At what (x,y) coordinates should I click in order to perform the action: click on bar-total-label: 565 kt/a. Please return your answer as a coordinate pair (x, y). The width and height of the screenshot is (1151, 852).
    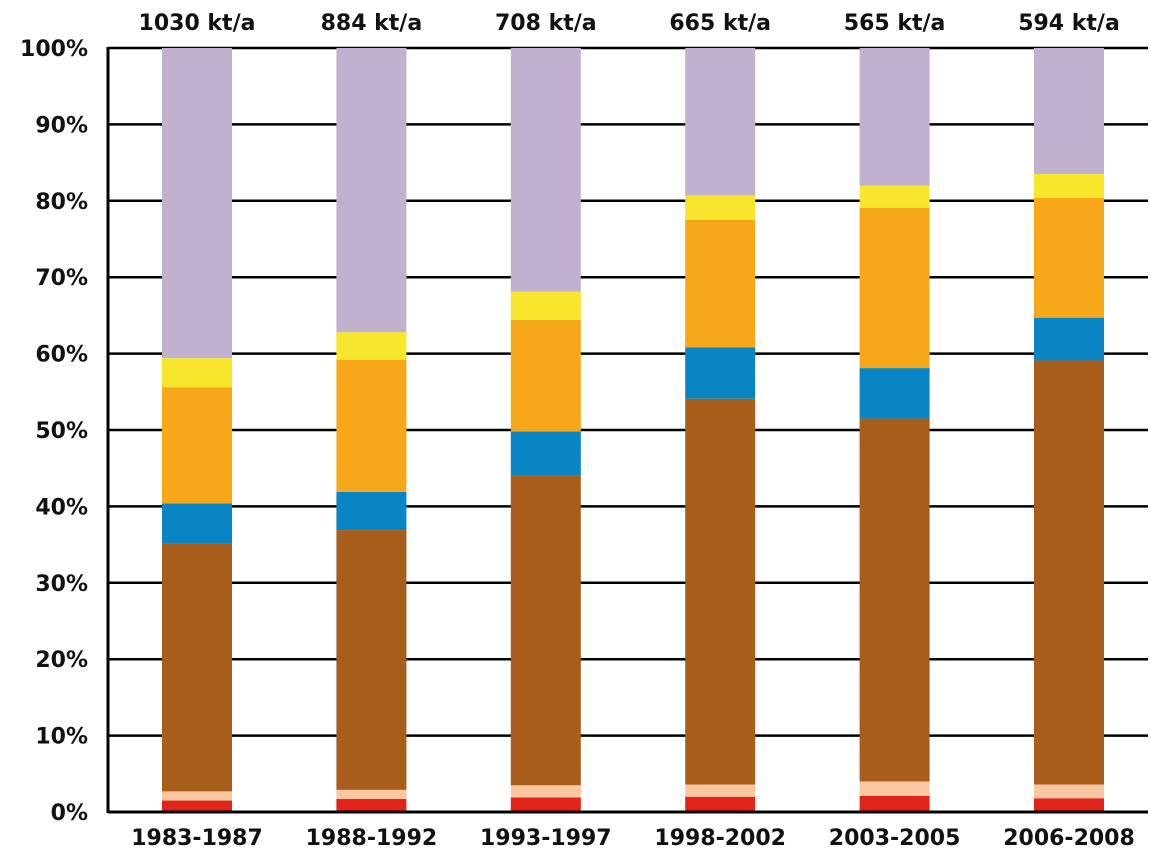
    Looking at the image, I should click on (895, 23).